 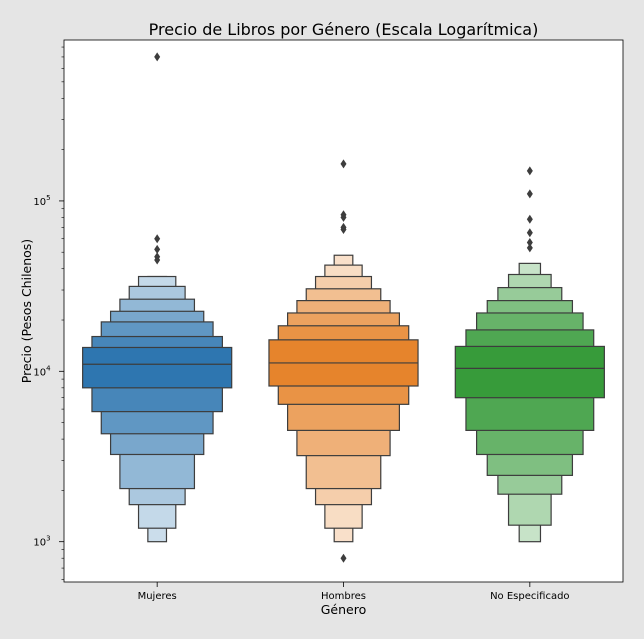 What do you see at coordinates (529, 596) in the screenshot?
I see `x-tick-label: No Especificado` at bounding box center [529, 596].